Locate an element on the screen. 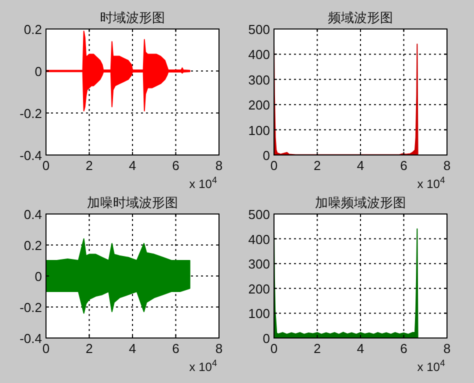  chart-title: 加噪时域波形图 is located at coordinates (132, 202).